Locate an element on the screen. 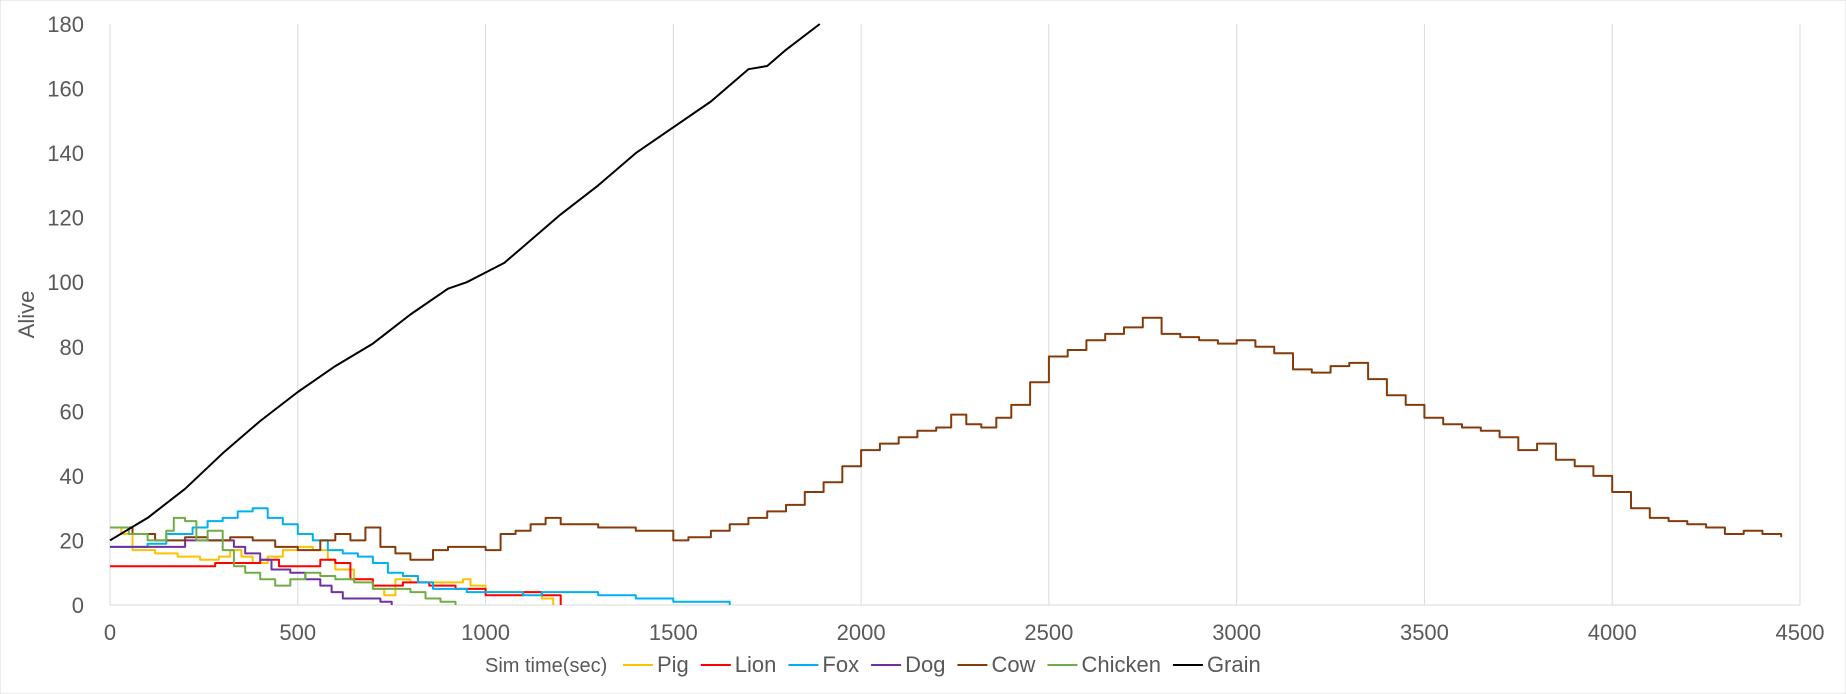 The width and height of the screenshot is (1846, 694). y-tick-5: 100 is located at coordinates (65, 282).